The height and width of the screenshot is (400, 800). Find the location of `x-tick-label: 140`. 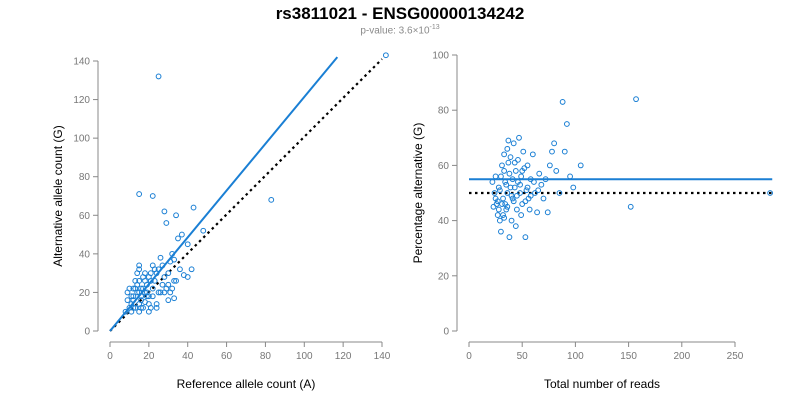

x-tick-label: 140 is located at coordinates (382, 356).